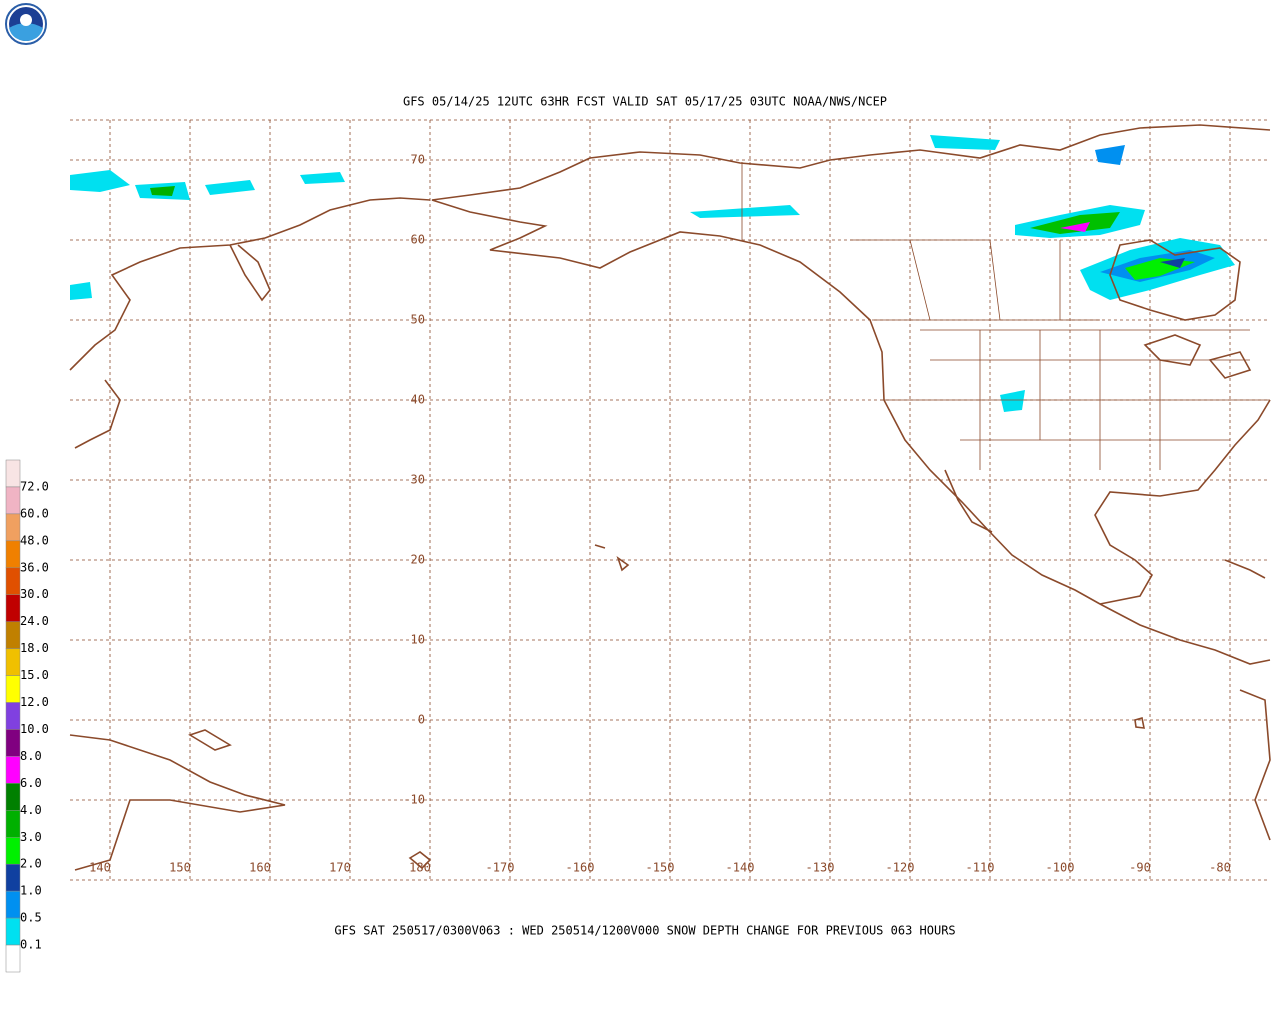 The height and width of the screenshot is (1028, 1280). I want to click on legend-label: 8.0, so click(31, 756).